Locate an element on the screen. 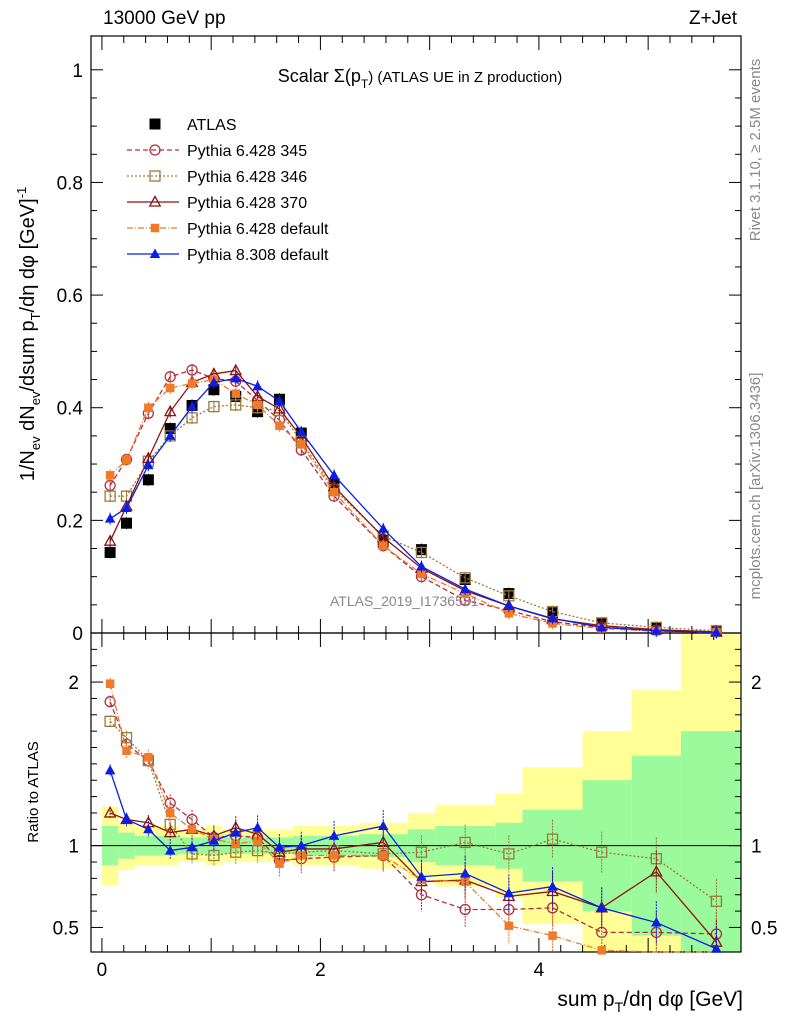  legend-label: Pythia 6.428 346 is located at coordinates (247, 177).